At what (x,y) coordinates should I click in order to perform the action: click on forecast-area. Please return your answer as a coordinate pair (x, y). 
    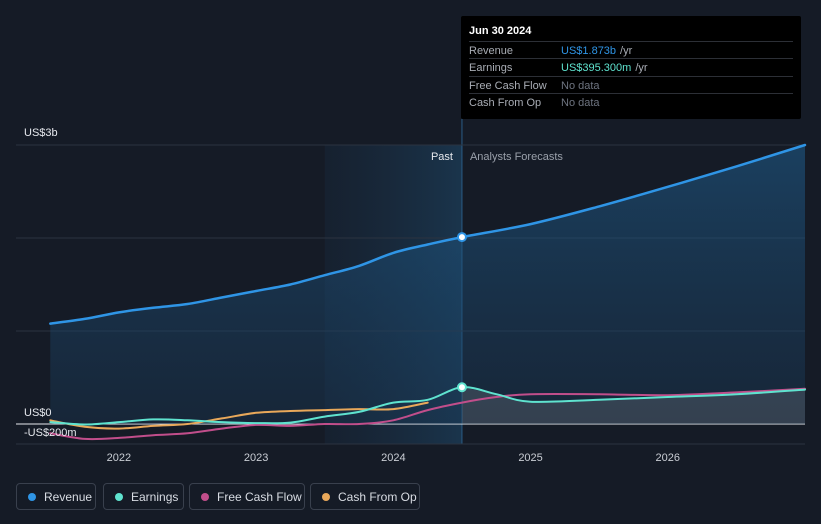
    Looking at the image, I should click on (633, 405).